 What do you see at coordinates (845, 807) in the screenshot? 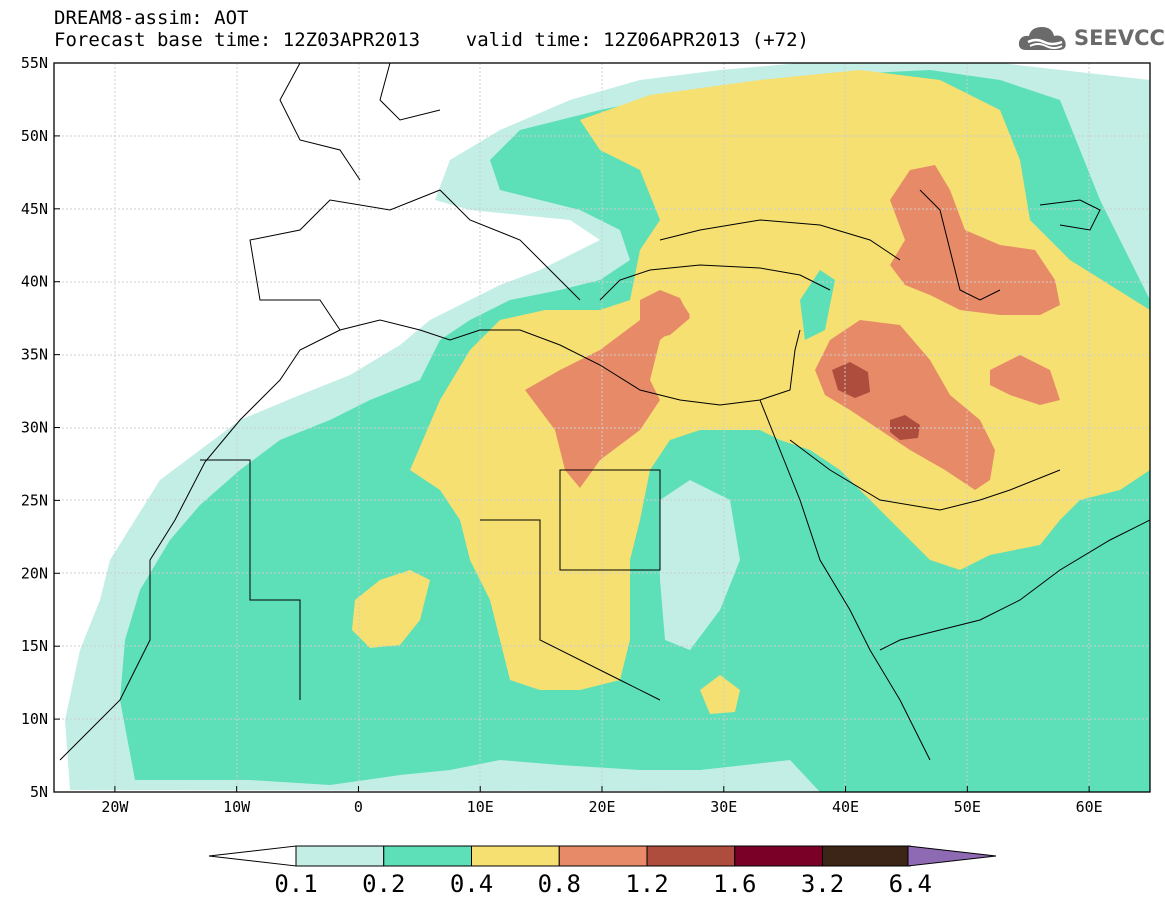
I see `lon-label: 40E` at bounding box center [845, 807].